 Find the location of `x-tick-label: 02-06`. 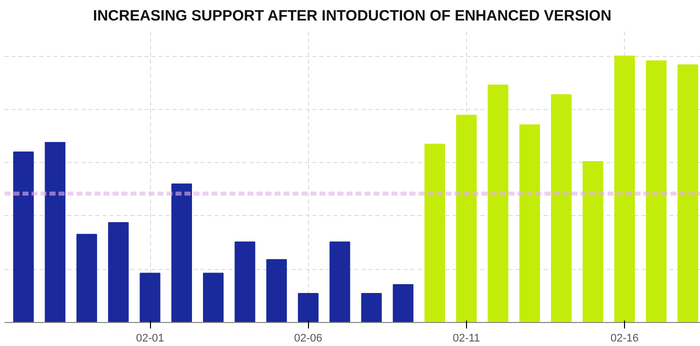

x-tick-label: 02-06 is located at coordinates (308, 338).